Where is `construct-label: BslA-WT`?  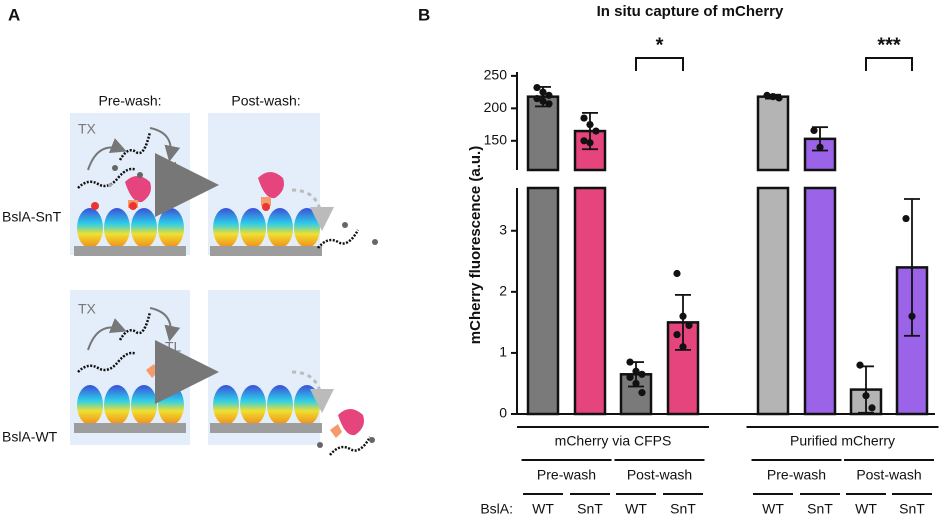 construct-label: BslA-WT is located at coordinates (30, 437).